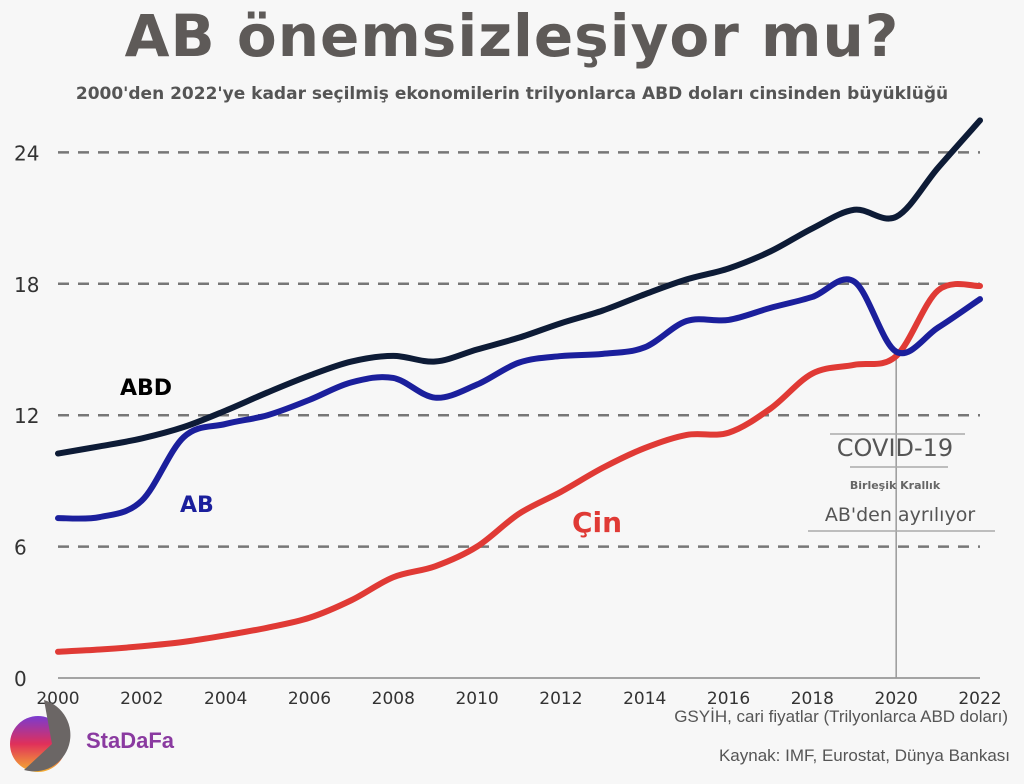  I want to click on x-tick-label: 2004, so click(225, 699).